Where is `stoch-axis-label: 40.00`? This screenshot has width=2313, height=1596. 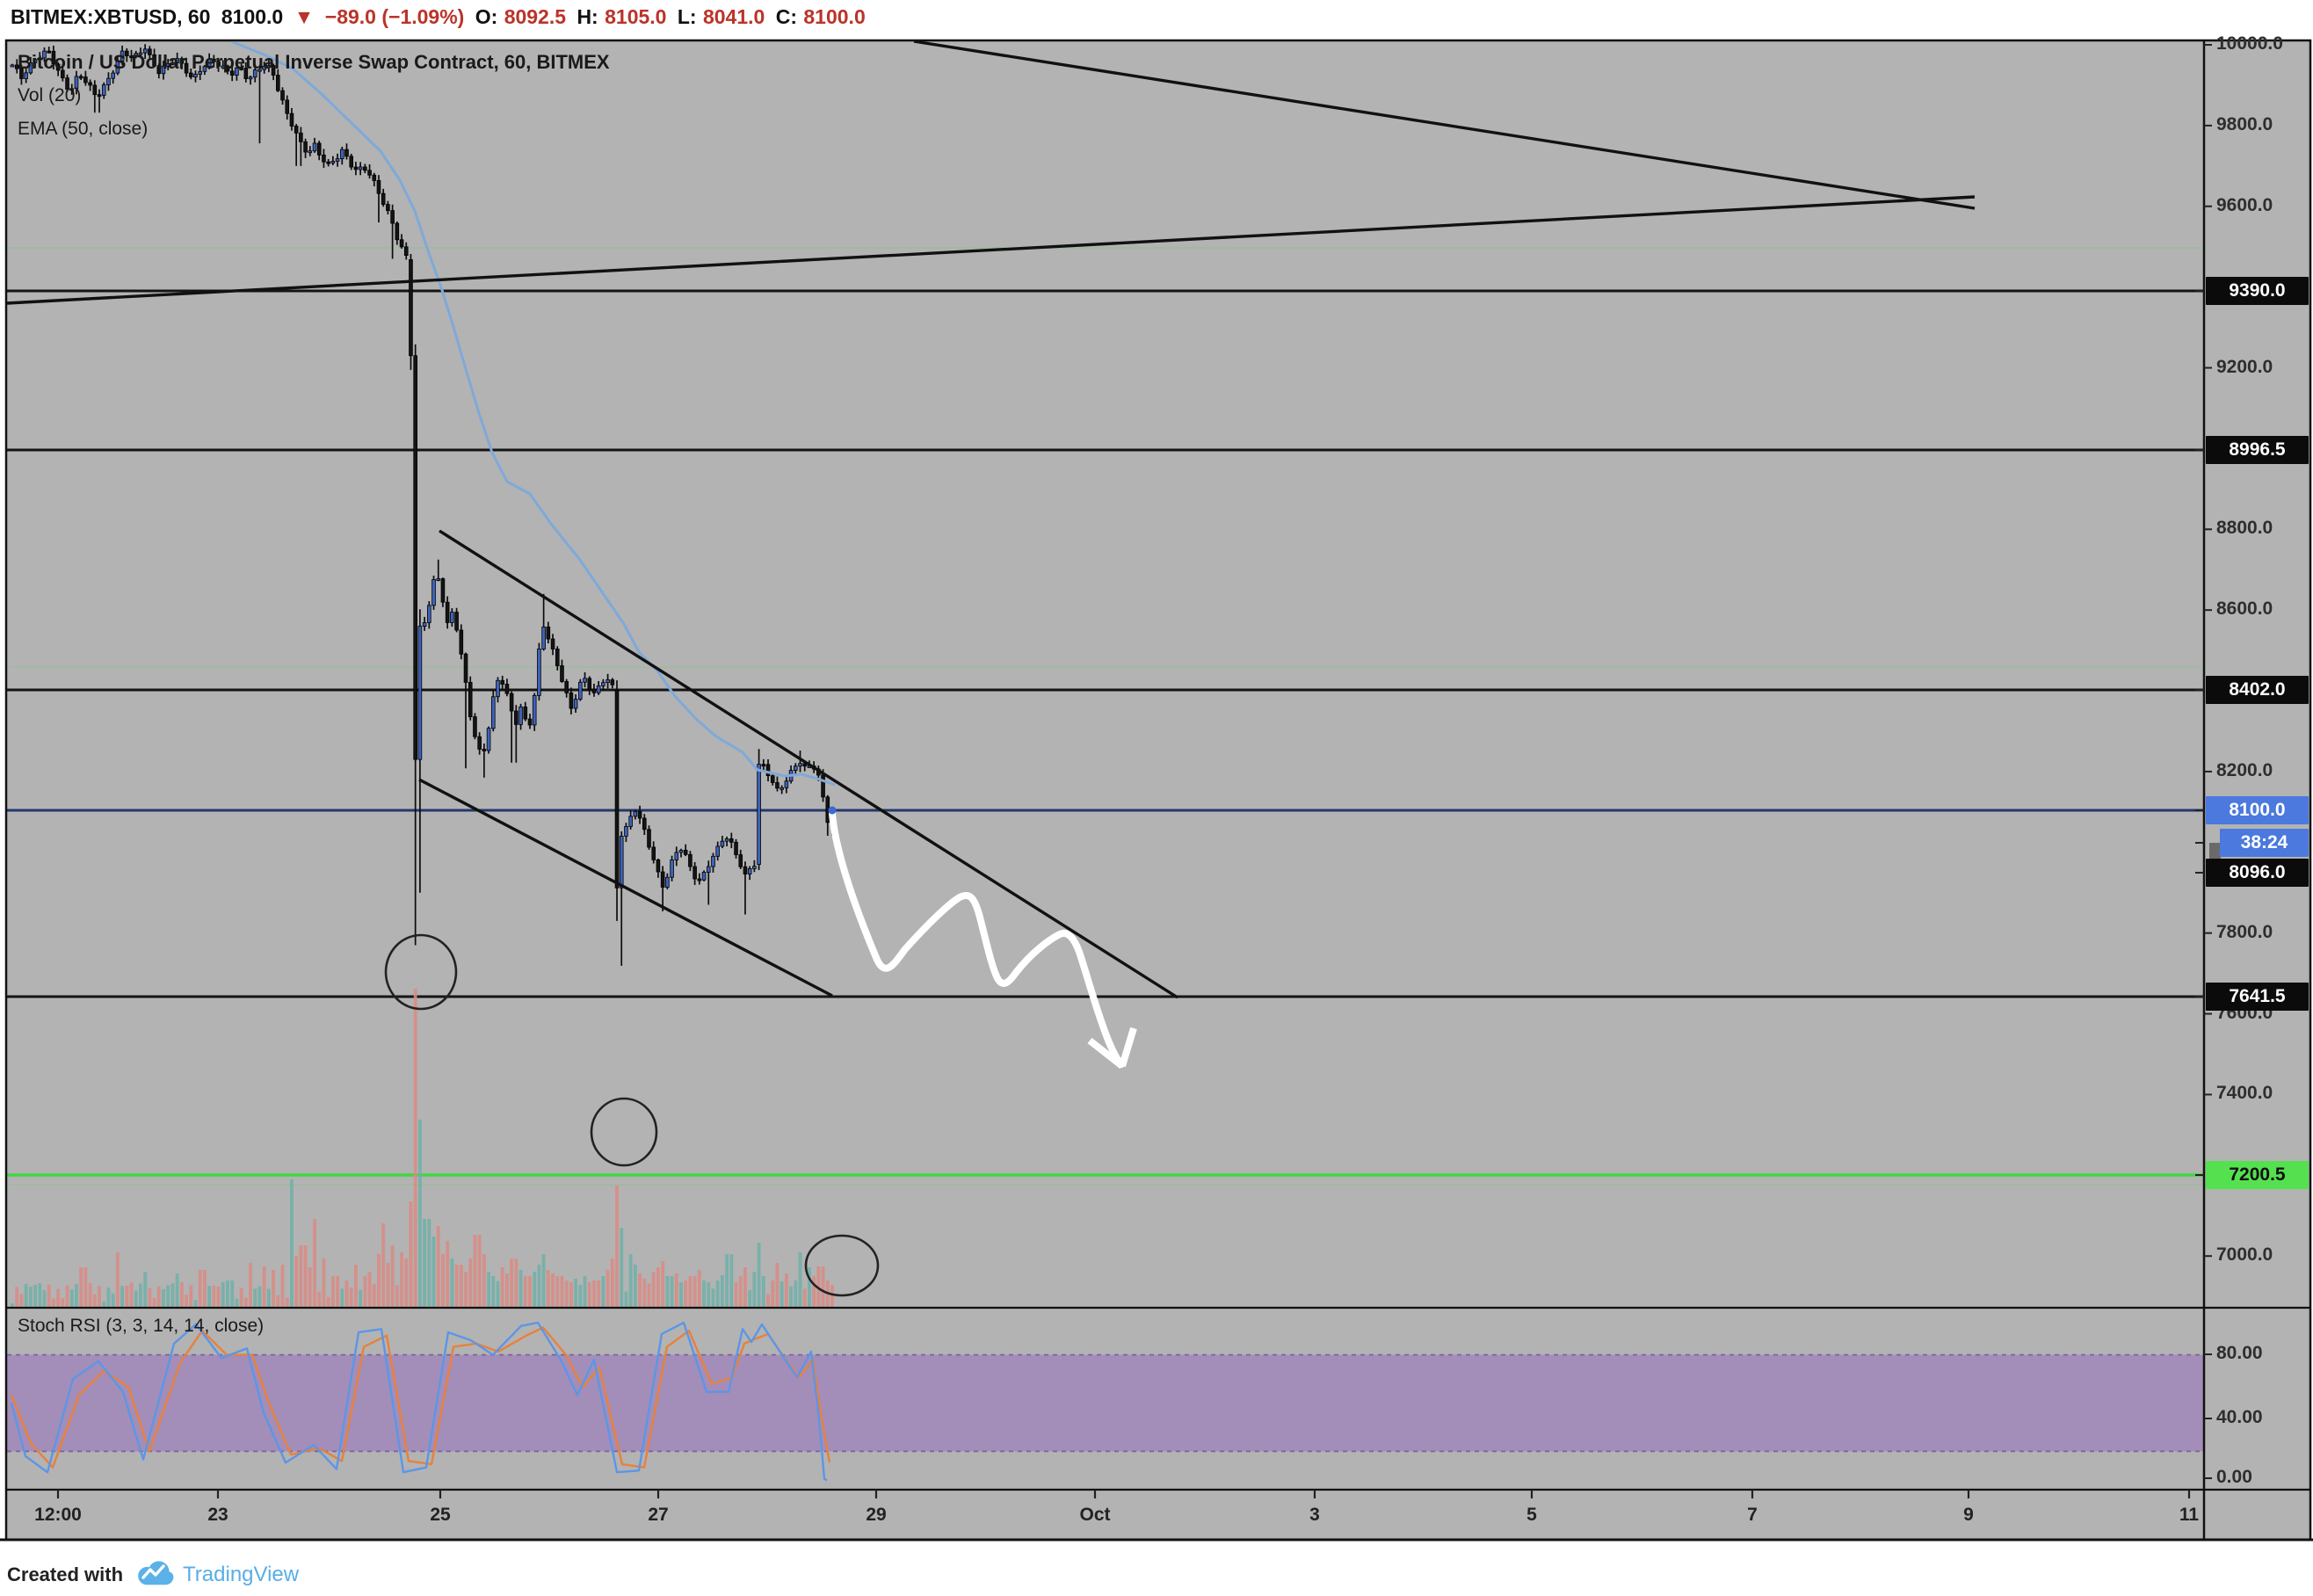 stoch-axis-label: 40.00 is located at coordinates (2239, 1417).